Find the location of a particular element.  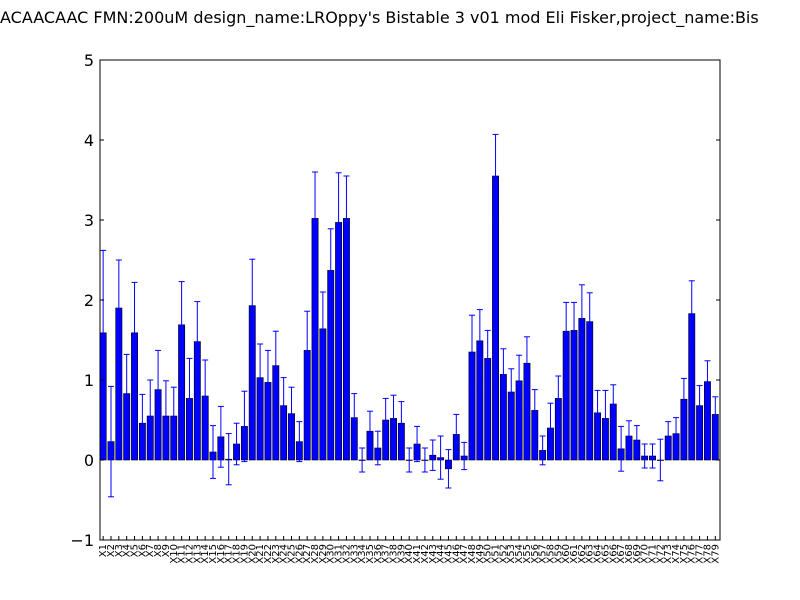

error-bar-x43 is located at coordinates (432, 455).